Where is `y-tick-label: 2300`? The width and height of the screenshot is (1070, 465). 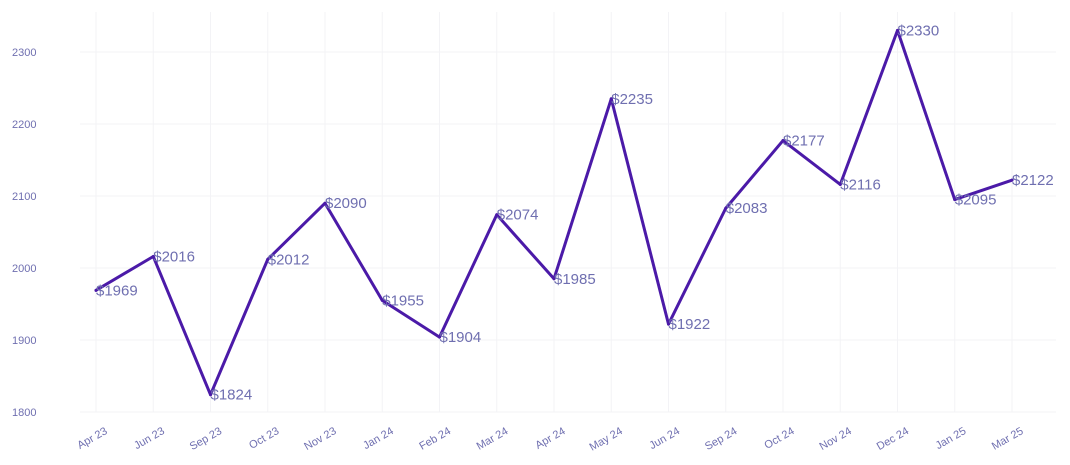
y-tick-label: 2300 is located at coordinates (24, 53).